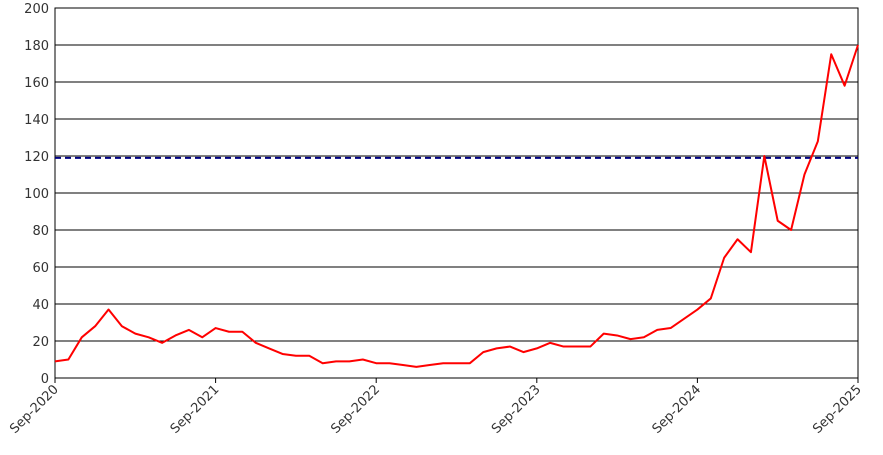 The height and width of the screenshot is (455, 883). I want to click on x-tick-label: Sep-2024, so click(677, 409).